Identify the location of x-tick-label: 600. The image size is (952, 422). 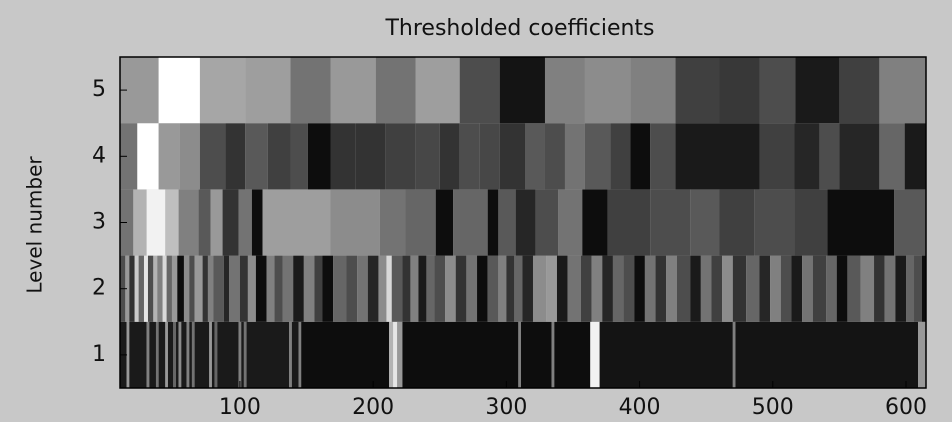
(906, 407).